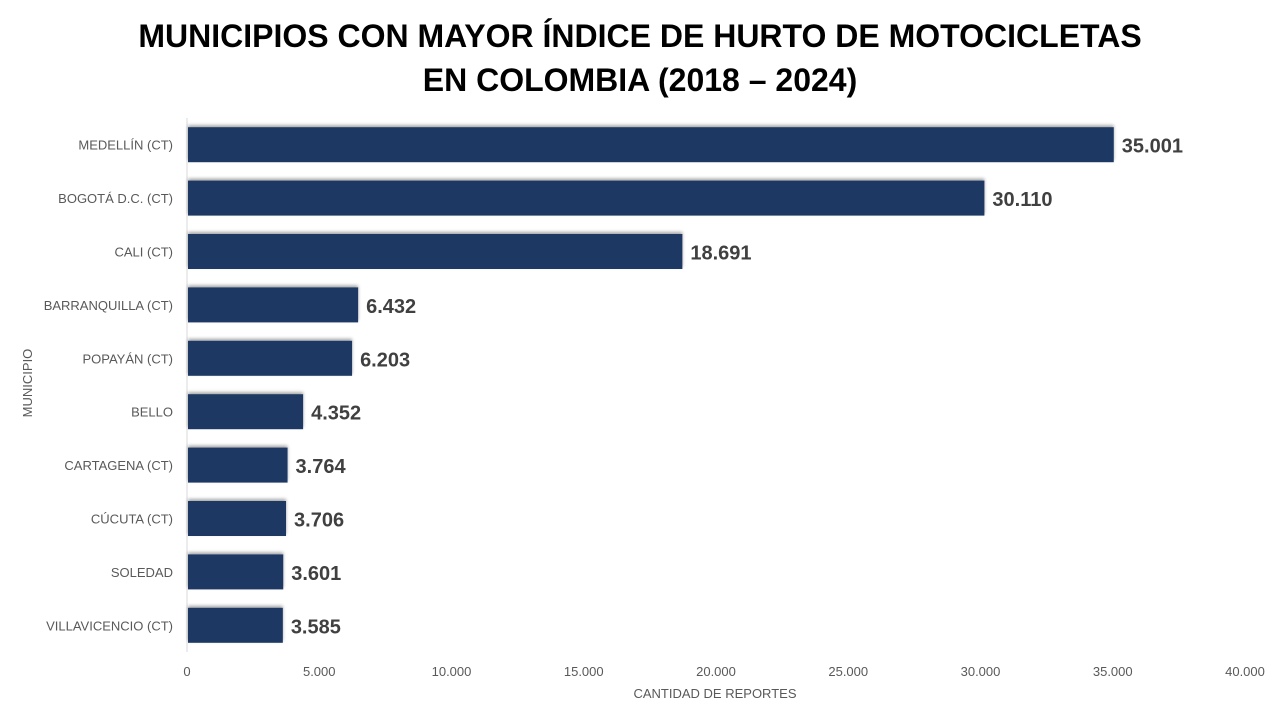 The width and height of the screenshot is (1280, 720). What do you see at coordinates (186, 671) in the screenshot?
I see `x-tick-label: 0` at bounding box center [186, 671].